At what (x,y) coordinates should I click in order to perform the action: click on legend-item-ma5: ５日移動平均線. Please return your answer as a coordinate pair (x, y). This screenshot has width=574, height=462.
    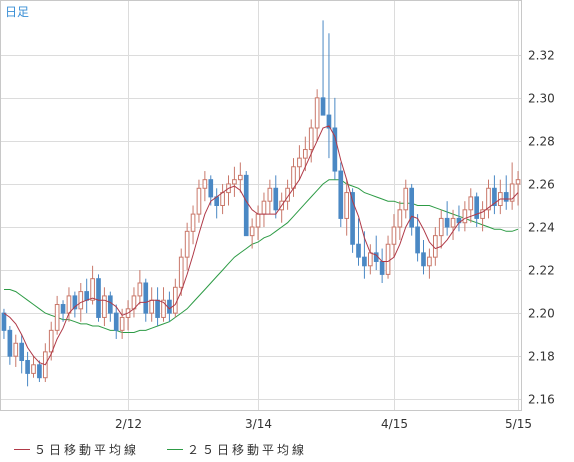
    Looking at the image, I should click on (76, 449).